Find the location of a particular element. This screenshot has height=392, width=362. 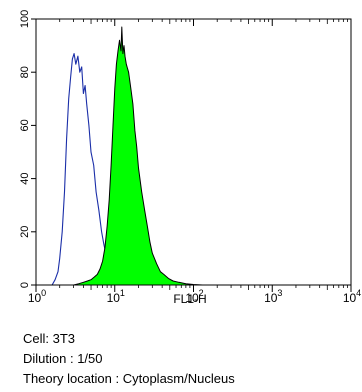

y-axis: 0 20 40 60 80 100 is located at coordinates (27, 149).